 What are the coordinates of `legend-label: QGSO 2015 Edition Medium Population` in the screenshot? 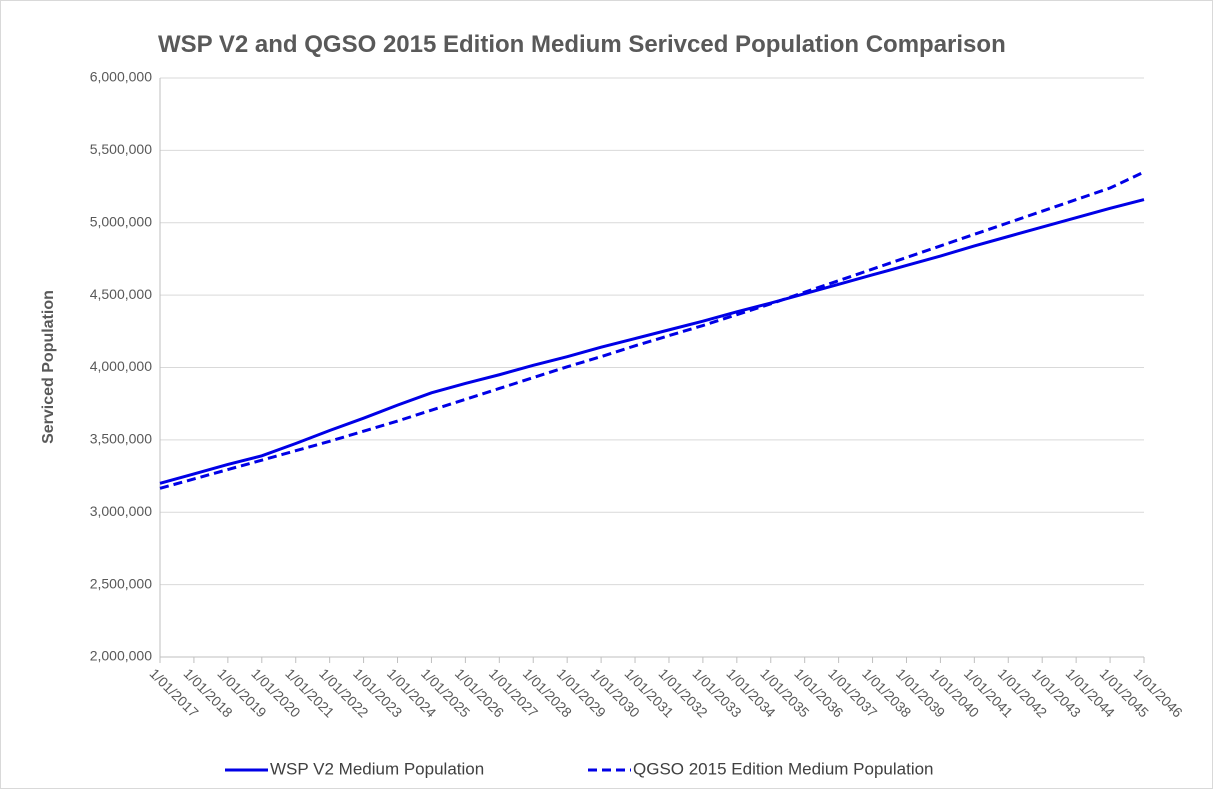 It's located at (783, 768).